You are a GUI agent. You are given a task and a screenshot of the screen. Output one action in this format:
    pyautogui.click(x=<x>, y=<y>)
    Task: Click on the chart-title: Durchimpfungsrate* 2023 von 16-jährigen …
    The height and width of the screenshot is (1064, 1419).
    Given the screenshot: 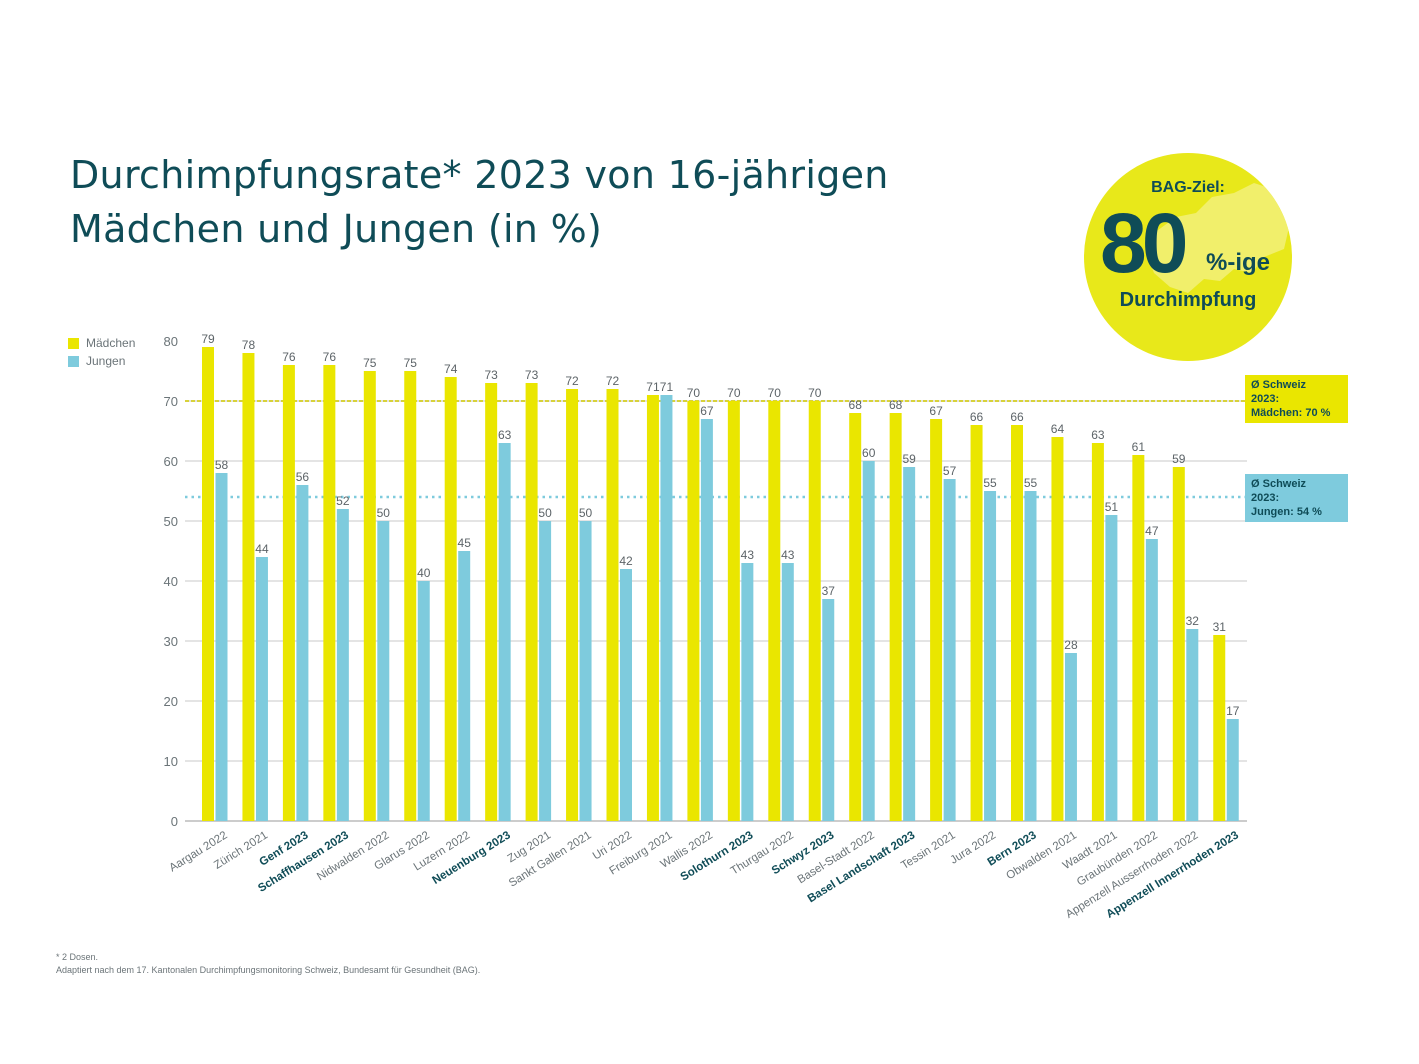 What is the action you would take?
    pyautogui.click(x=479, y=202)
    